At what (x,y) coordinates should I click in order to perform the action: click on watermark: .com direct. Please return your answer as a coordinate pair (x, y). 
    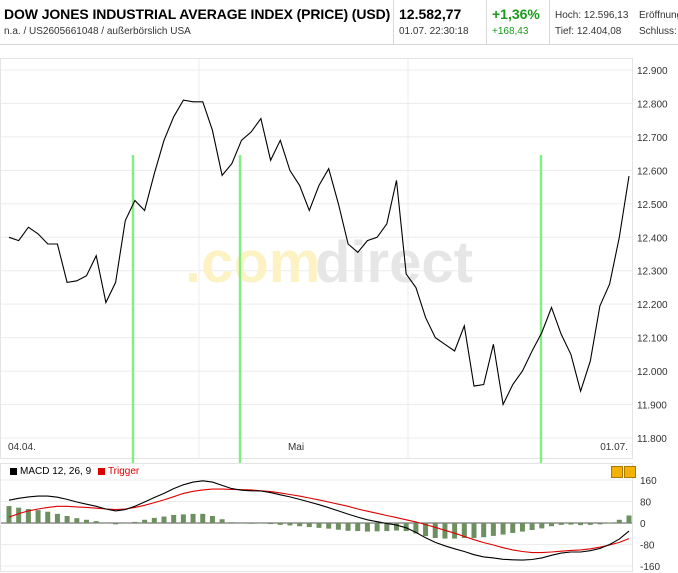
    Looking at the image, I should click on (329, 262).